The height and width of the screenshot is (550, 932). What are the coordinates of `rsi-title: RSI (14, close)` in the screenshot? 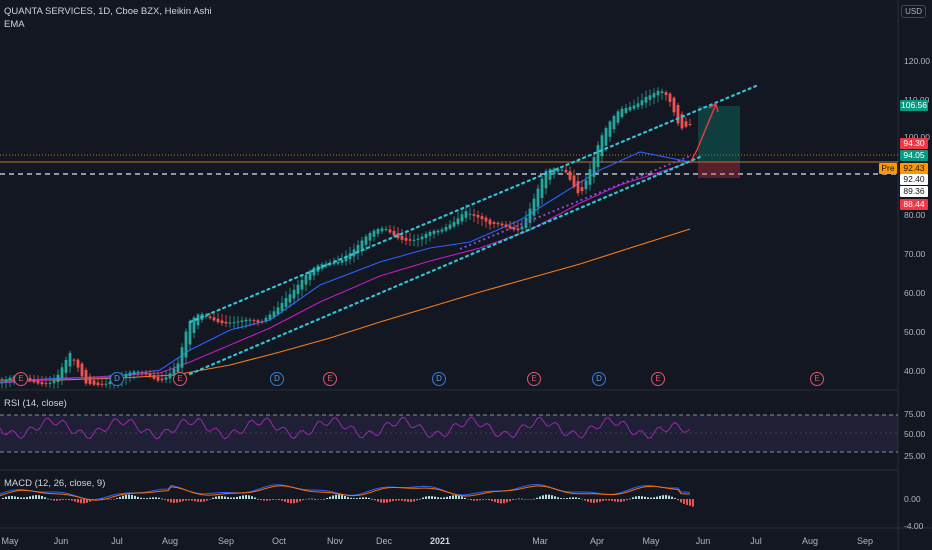 It's located at (35, 403).